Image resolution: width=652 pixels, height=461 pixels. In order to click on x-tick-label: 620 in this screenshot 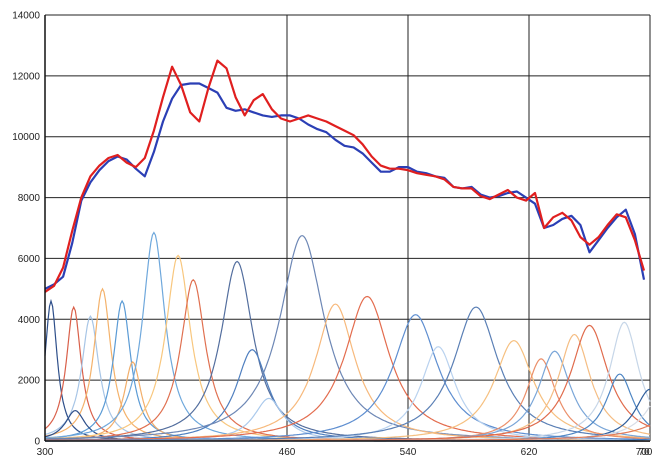, I will do `click(529, 452)`.